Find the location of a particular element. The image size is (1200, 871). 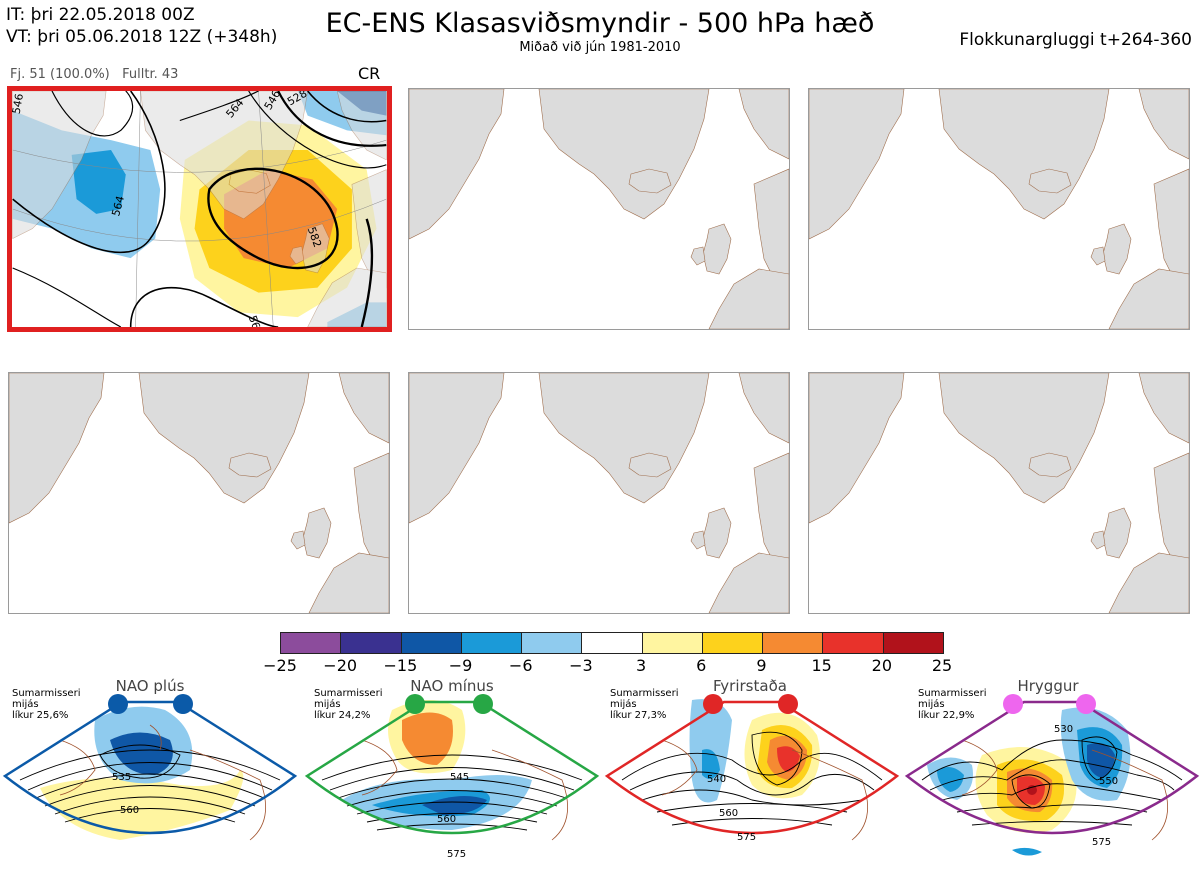

valid-time: VT: þri 05.06.2018 12Z (+348h) is located at coordinates (142, 37).